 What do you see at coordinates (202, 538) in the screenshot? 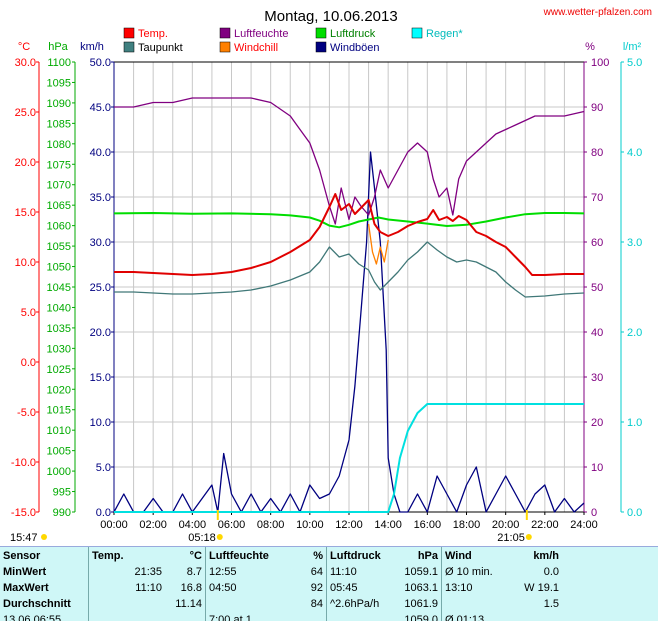
I see `sun-time-label: 05:18` at bounding box center [202, 538].